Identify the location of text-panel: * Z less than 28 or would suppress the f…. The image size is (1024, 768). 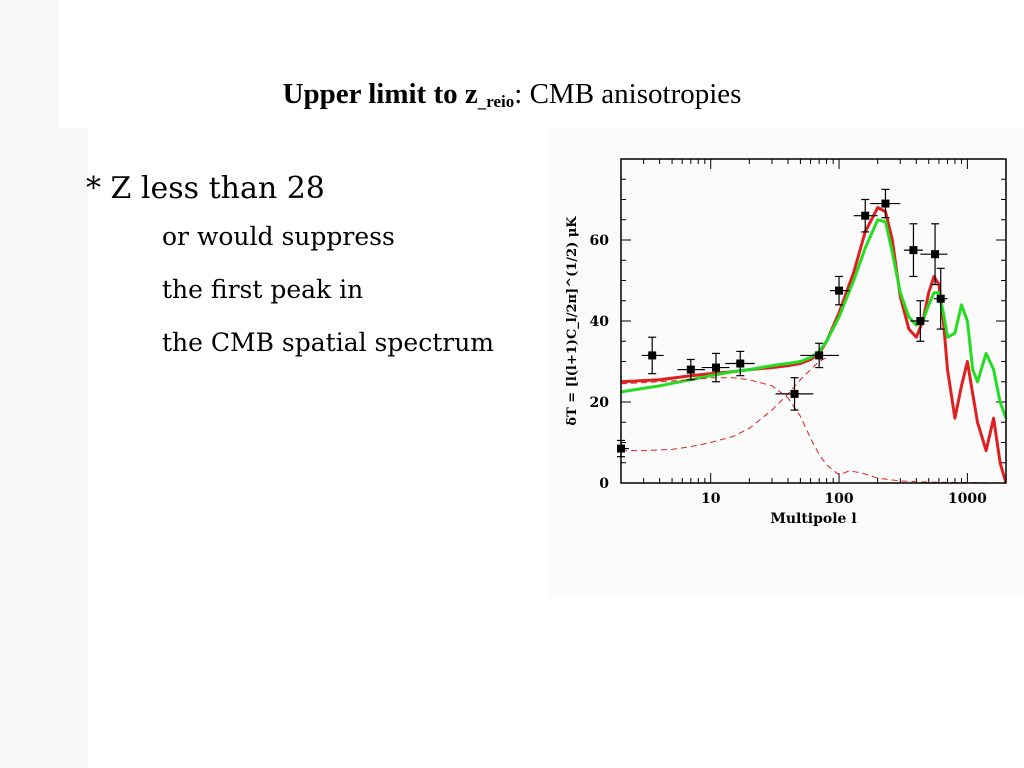
(311, 268).